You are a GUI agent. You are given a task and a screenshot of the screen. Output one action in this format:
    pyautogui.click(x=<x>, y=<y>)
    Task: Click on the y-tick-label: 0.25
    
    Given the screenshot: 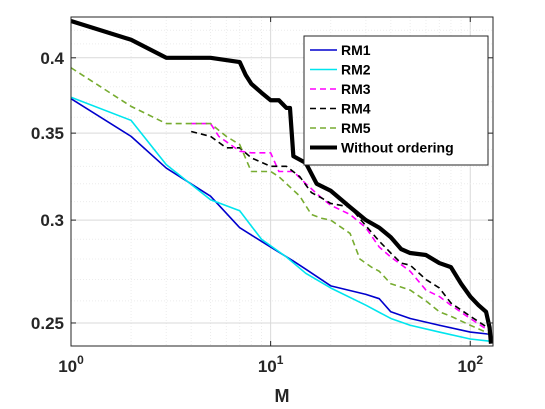 What is the action you would take?
    pyautogui.click(x=47, y=323)
    